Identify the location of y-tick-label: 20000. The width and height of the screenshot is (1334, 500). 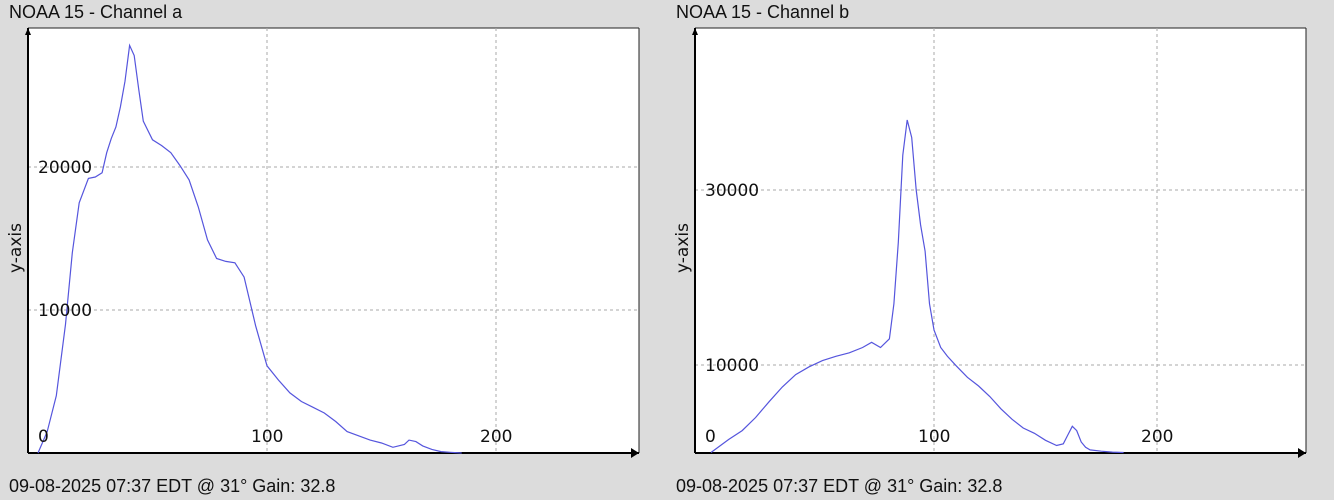
(65, 168).